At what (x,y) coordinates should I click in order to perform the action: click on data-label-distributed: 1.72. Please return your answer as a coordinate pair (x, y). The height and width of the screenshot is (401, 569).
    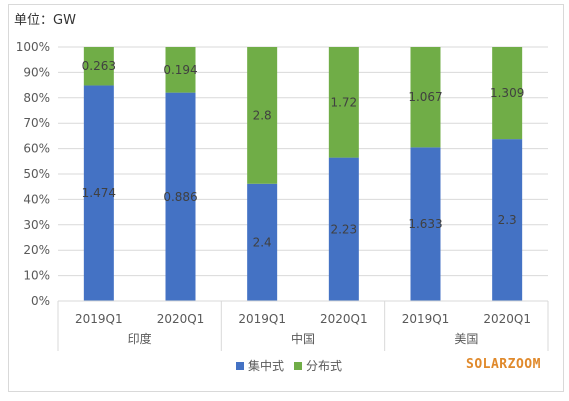
    Looking at the image, I should click on (343, 102).